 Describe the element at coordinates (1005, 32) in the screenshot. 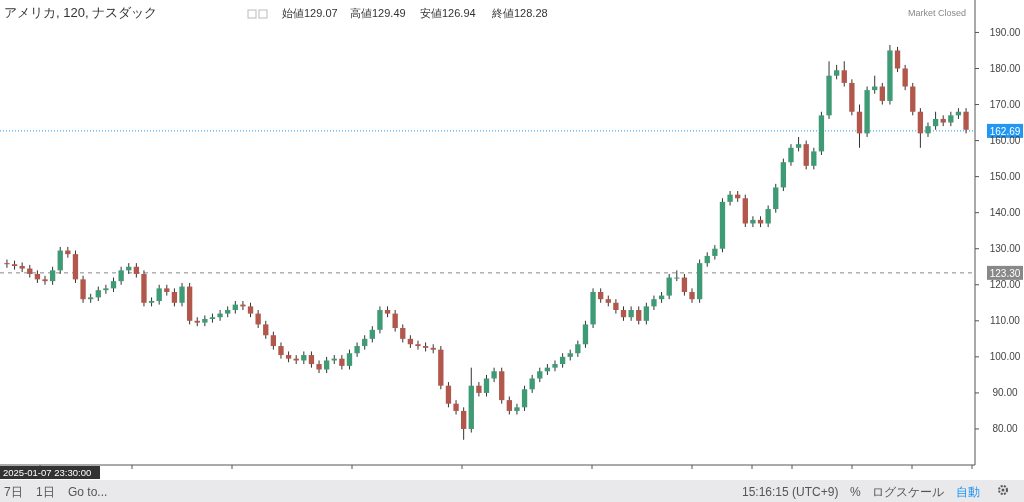

I see `y-tick-label: 190.00` at that location.